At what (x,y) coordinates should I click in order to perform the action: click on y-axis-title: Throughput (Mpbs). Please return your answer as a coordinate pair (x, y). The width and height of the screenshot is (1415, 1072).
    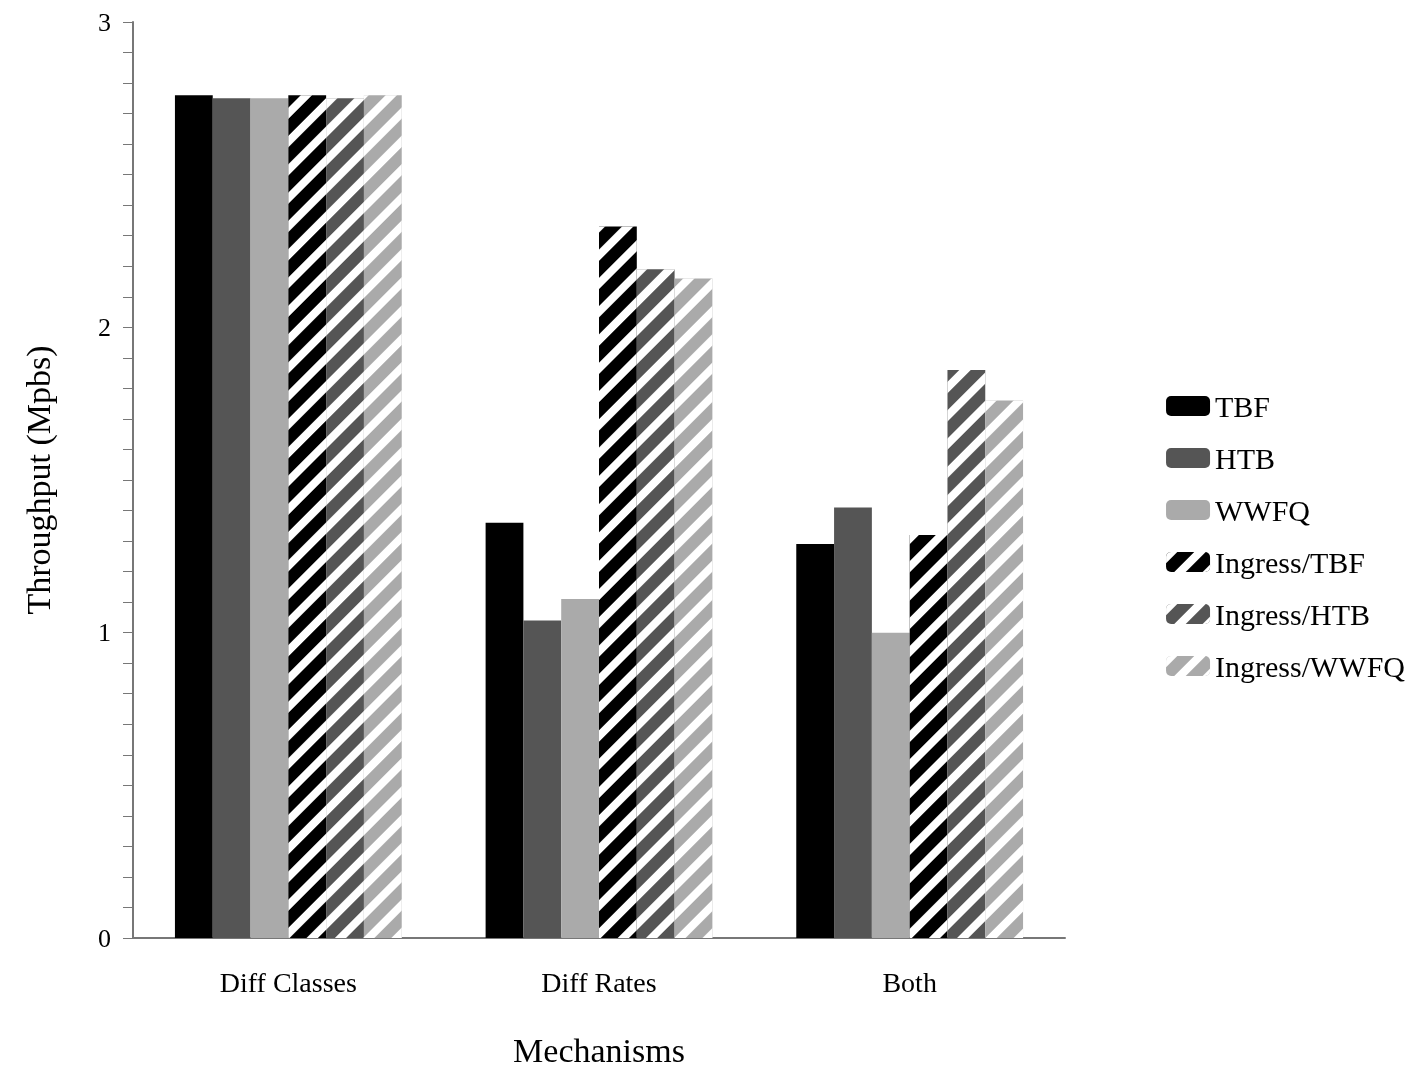
    Looking at the image, I should click on (38, 480).